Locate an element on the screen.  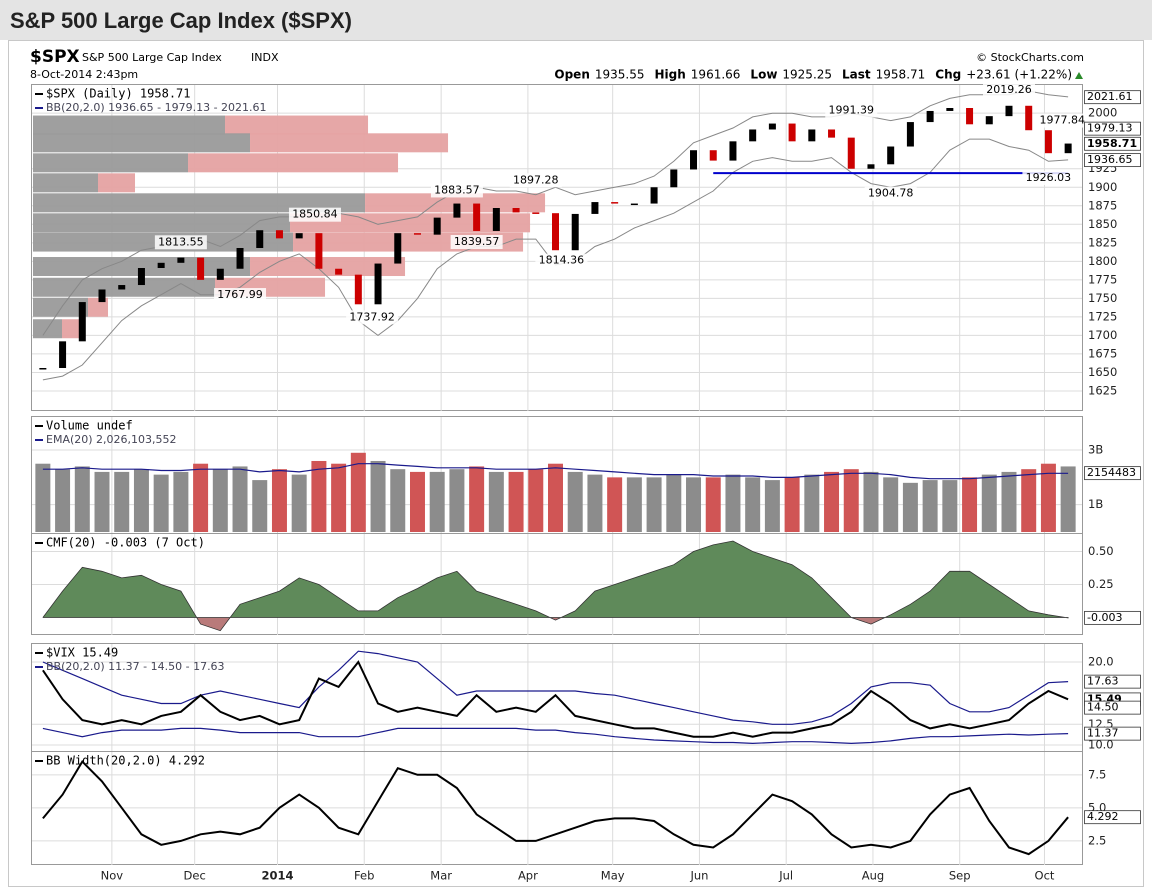
x-tick-label: Jun is located at coordinates (698, 876).